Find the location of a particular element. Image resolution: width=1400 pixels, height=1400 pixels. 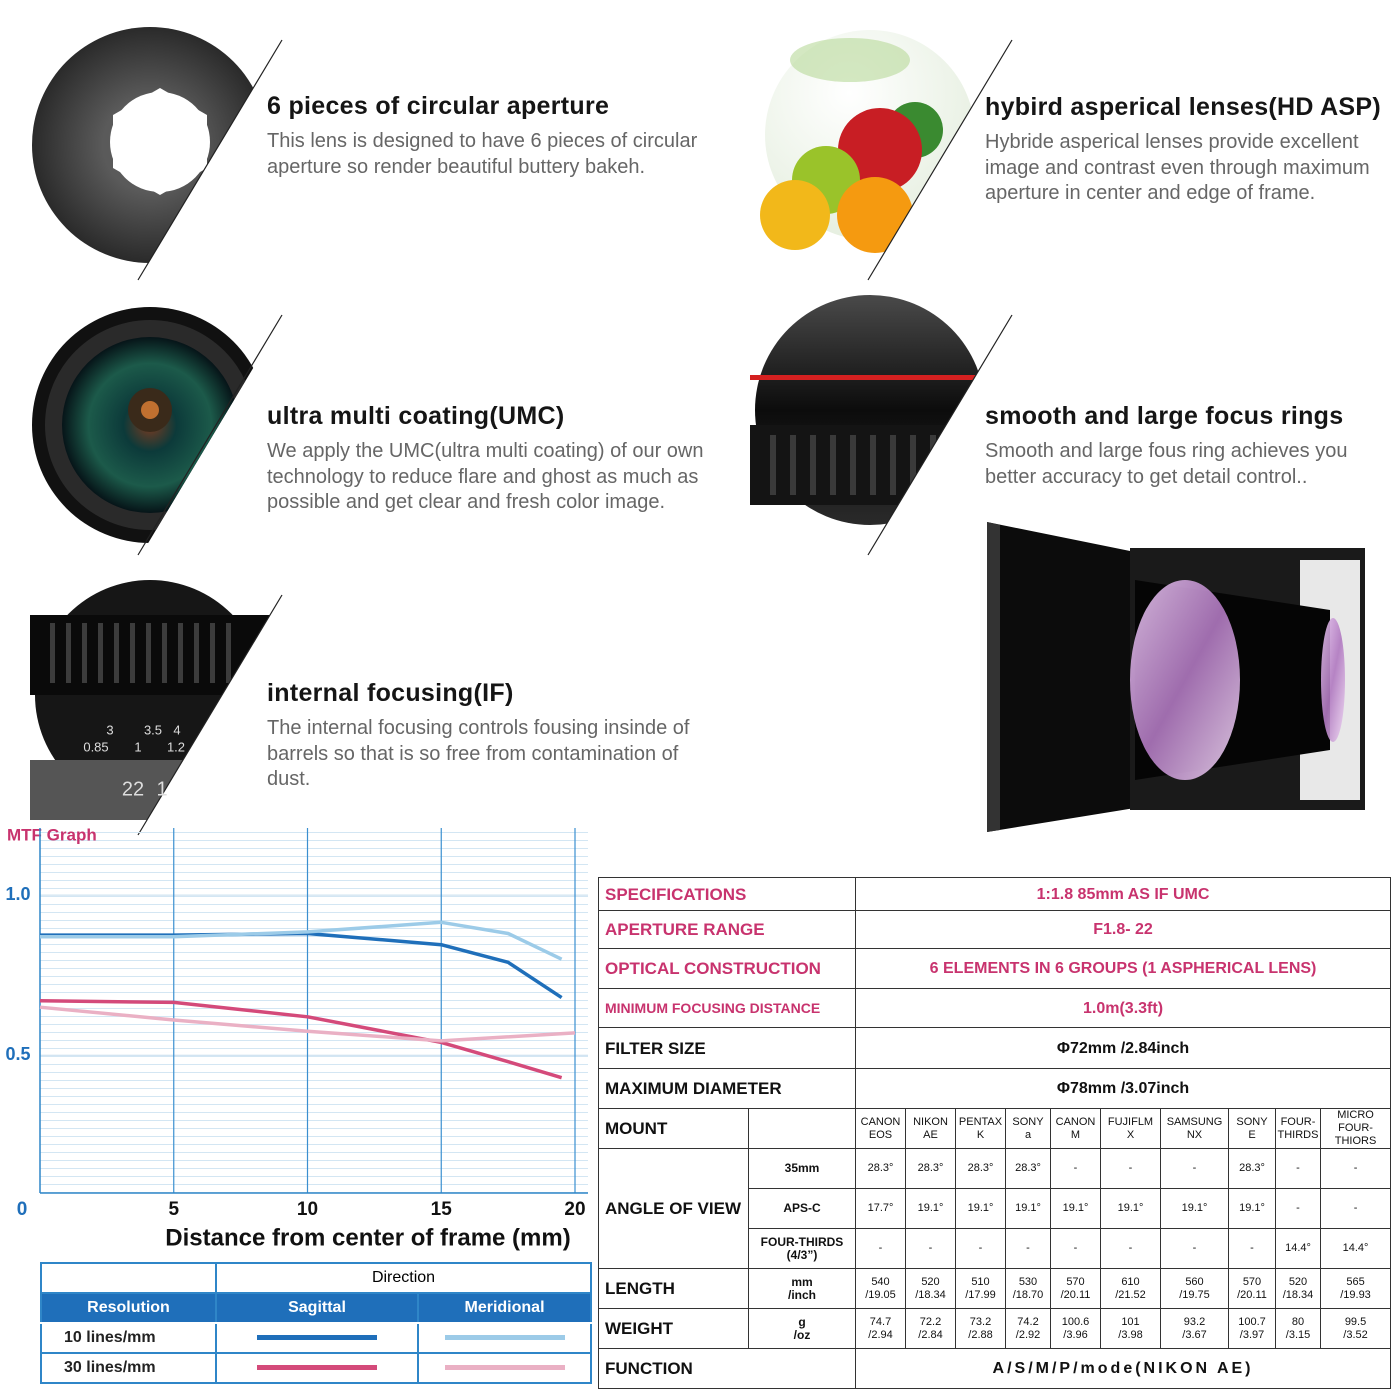

spec-label: FUNCTION is located at coordinates (727, 1368).